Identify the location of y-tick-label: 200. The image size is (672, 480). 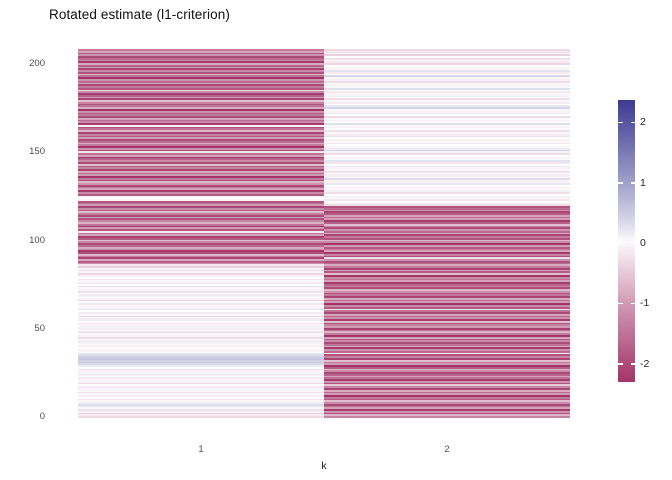
(37, 63).